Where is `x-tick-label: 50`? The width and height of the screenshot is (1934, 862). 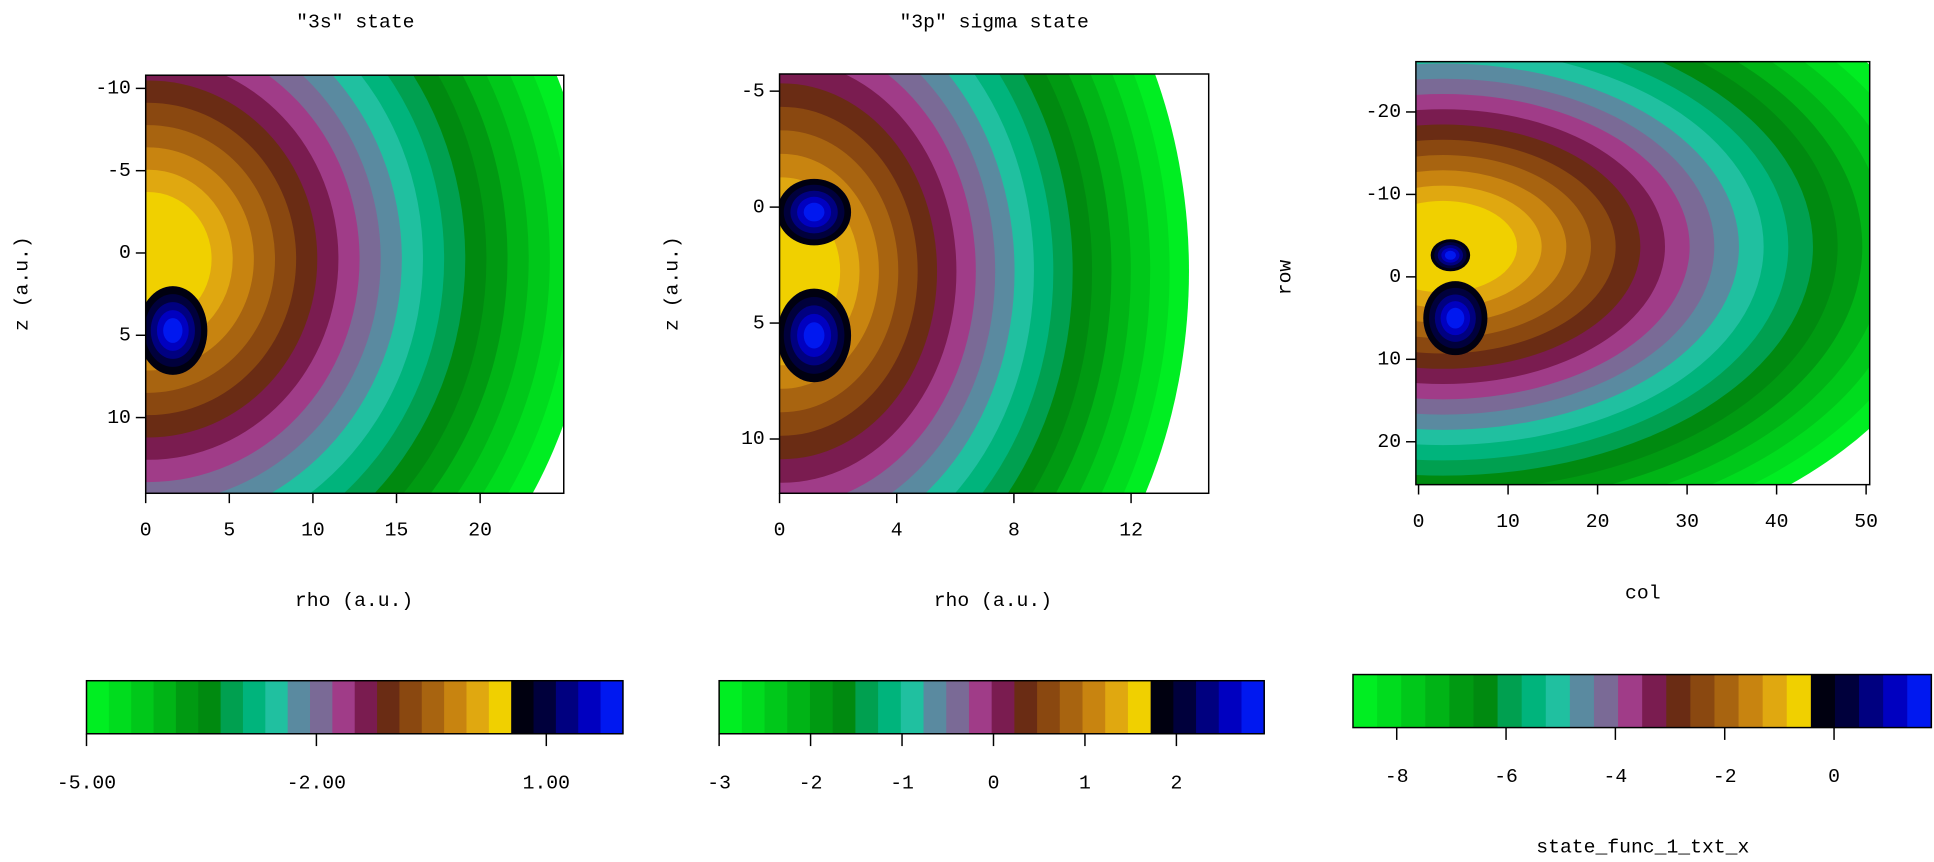
x-tick-label: 50 is located at coordinates (1866, 522).